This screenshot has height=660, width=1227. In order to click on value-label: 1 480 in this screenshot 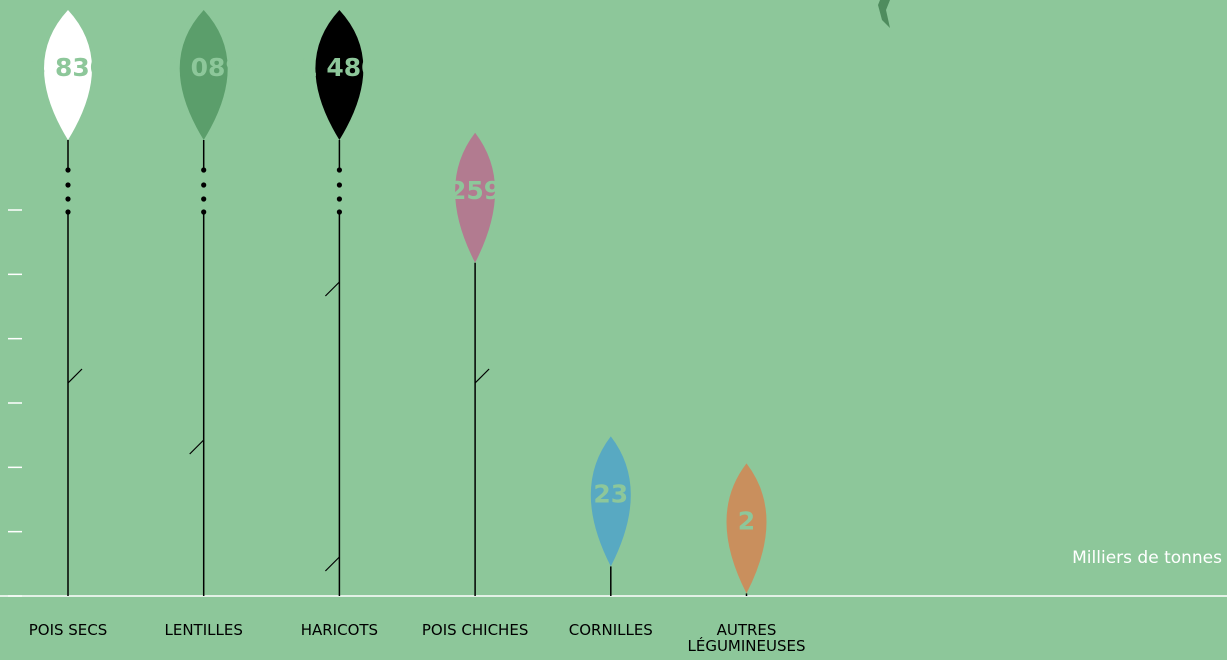, I will do `click(339, 67)`.